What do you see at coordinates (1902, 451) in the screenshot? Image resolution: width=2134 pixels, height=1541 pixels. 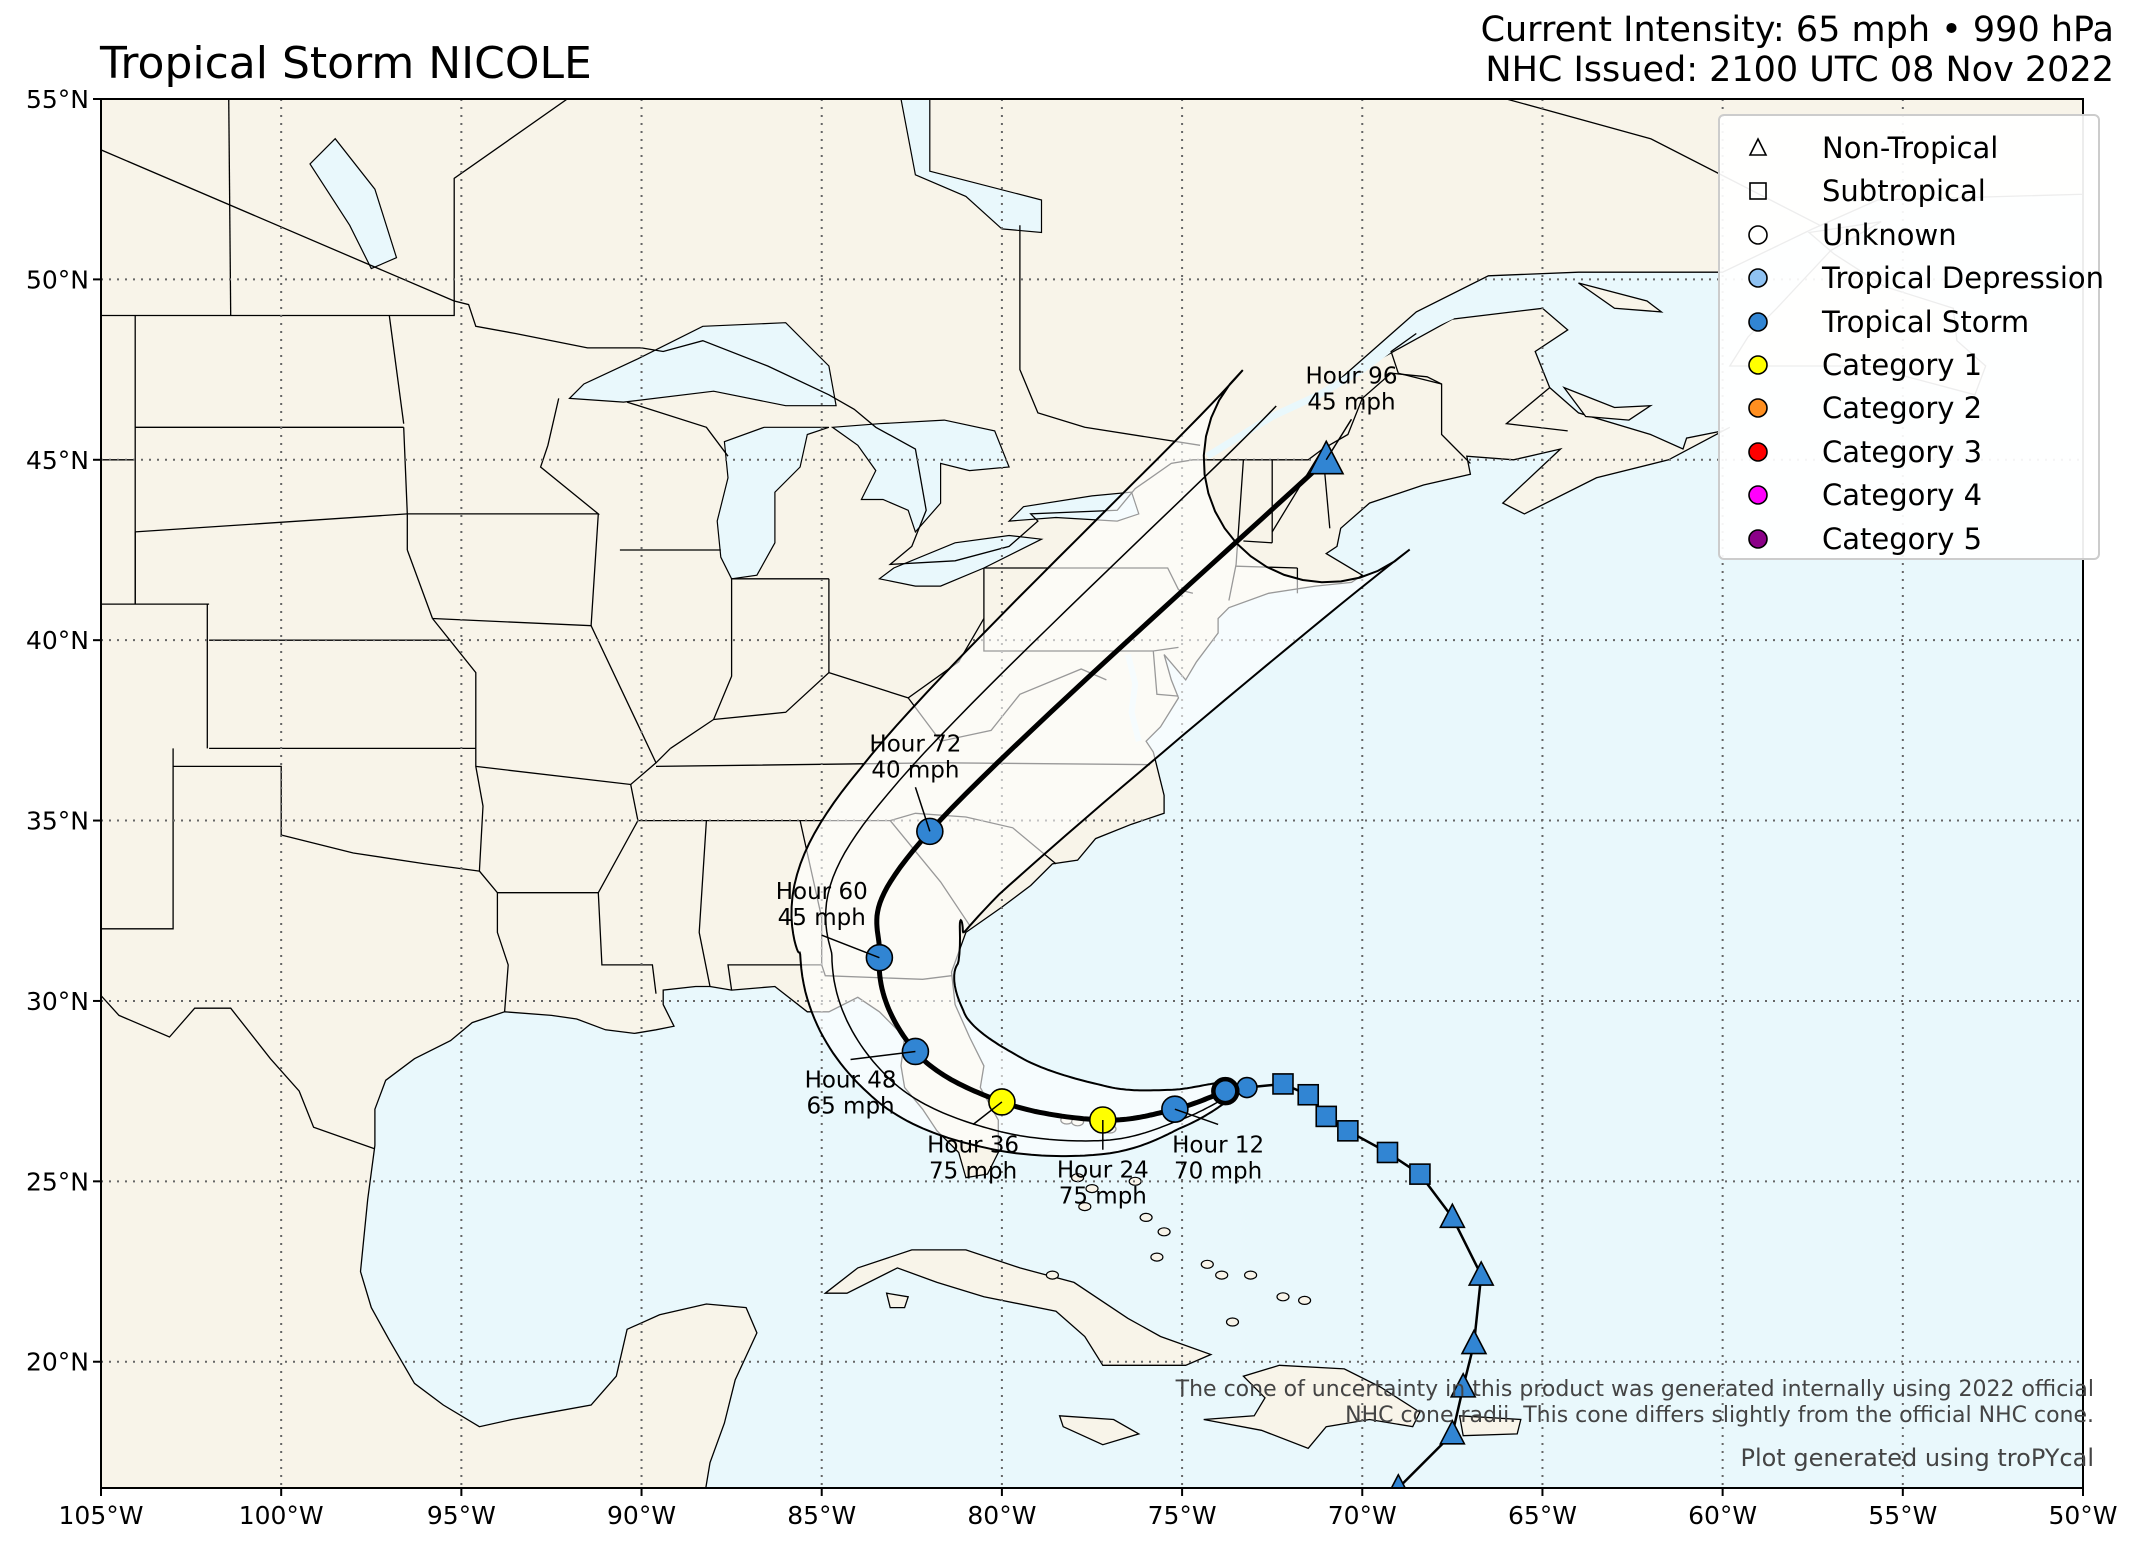 I see `legend-label: Category 3` at bounding box center [1902, 451].